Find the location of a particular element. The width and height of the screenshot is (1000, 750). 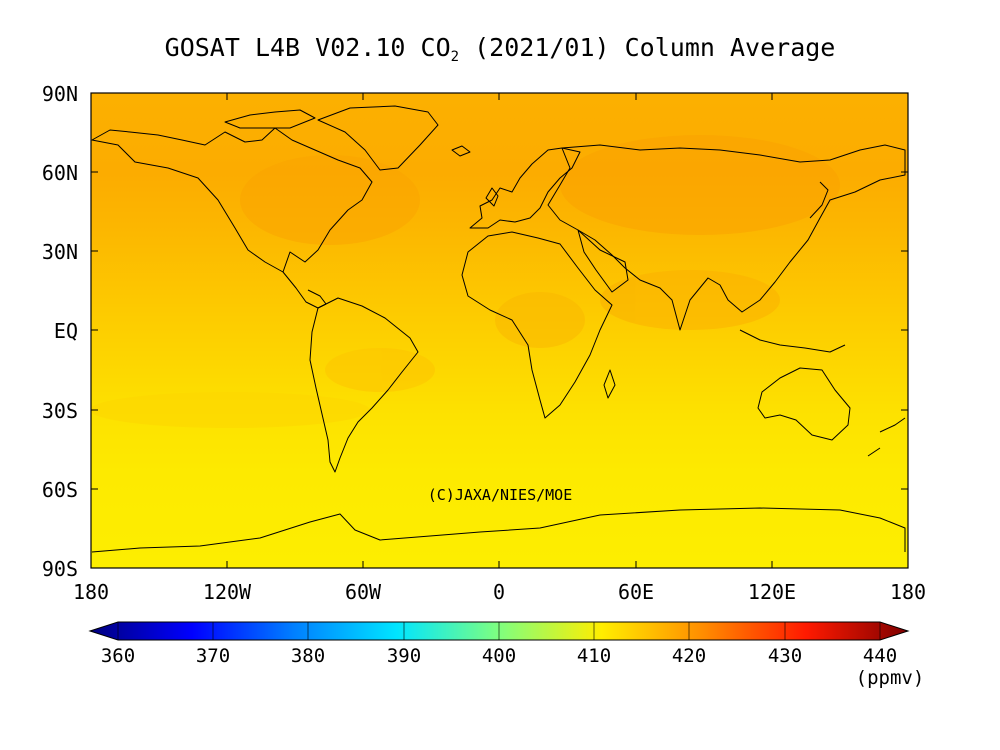

y-tick-label: 60N is located at coordinates (60, 173).